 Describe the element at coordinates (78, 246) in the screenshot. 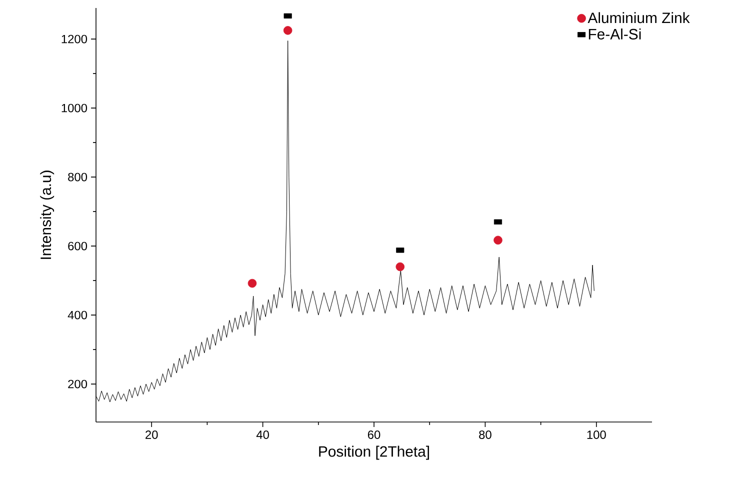

I see `y-tick-label: 600` at that location.